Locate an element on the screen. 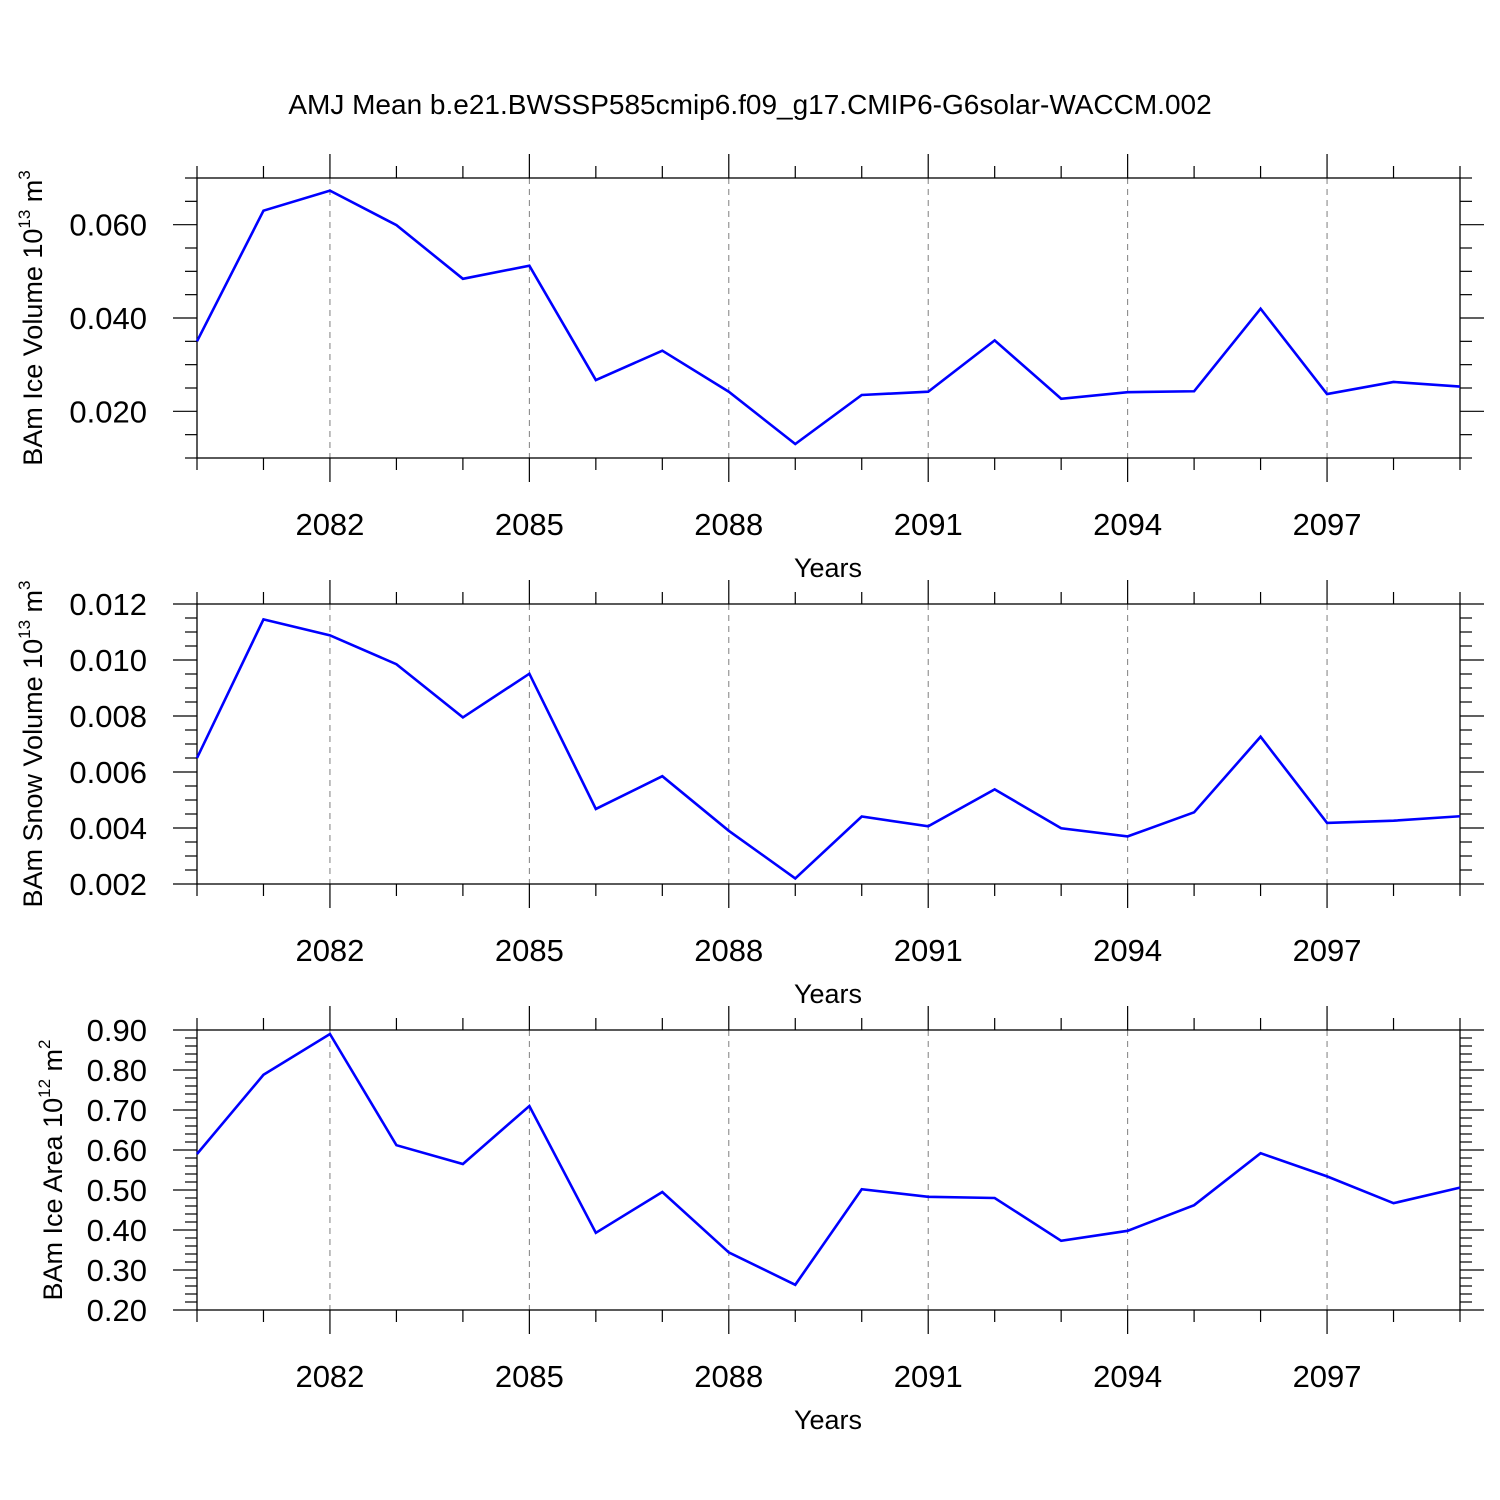 Image resolution: width=1500 pixels, height=1500 pixels. snow-volume-x-tick-label: 2091 is located at coordinates (928, 950).